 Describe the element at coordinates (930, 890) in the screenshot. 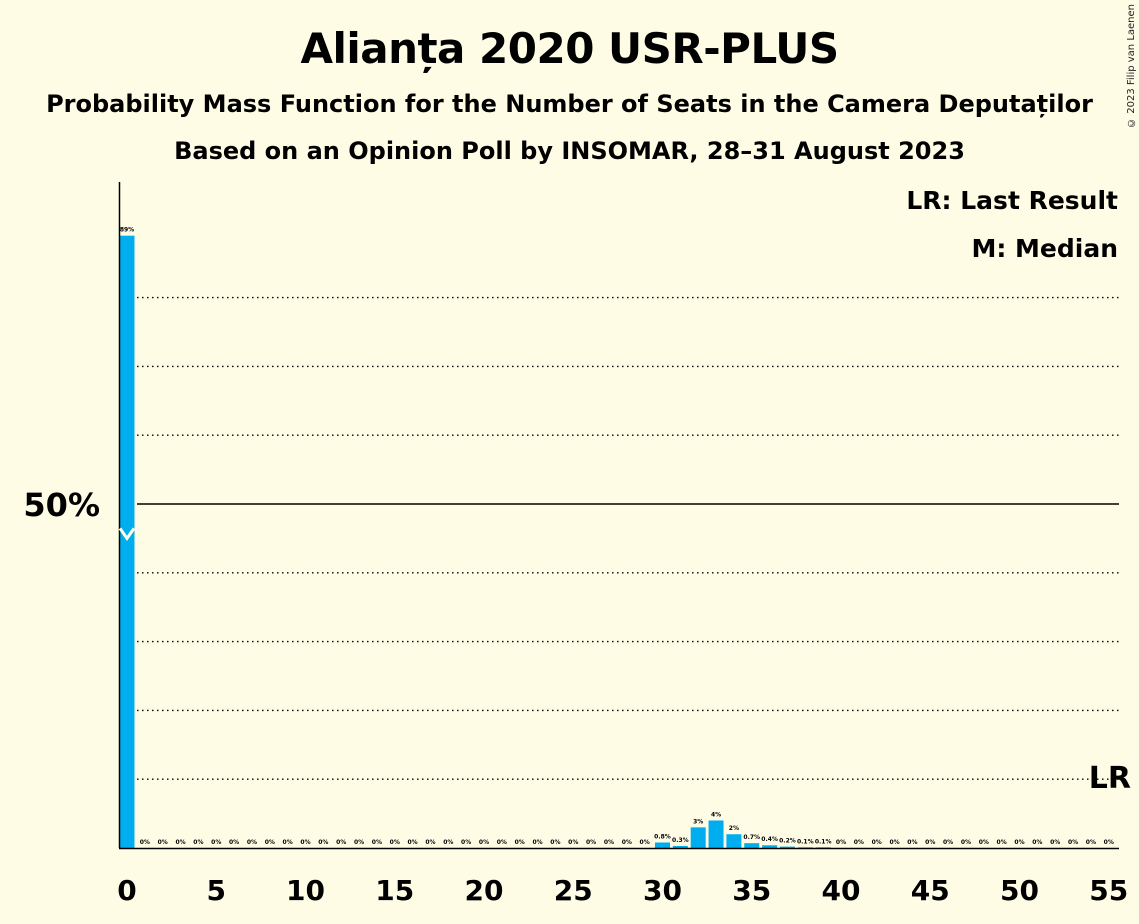

I see `x-tick-45: 45` at that location.